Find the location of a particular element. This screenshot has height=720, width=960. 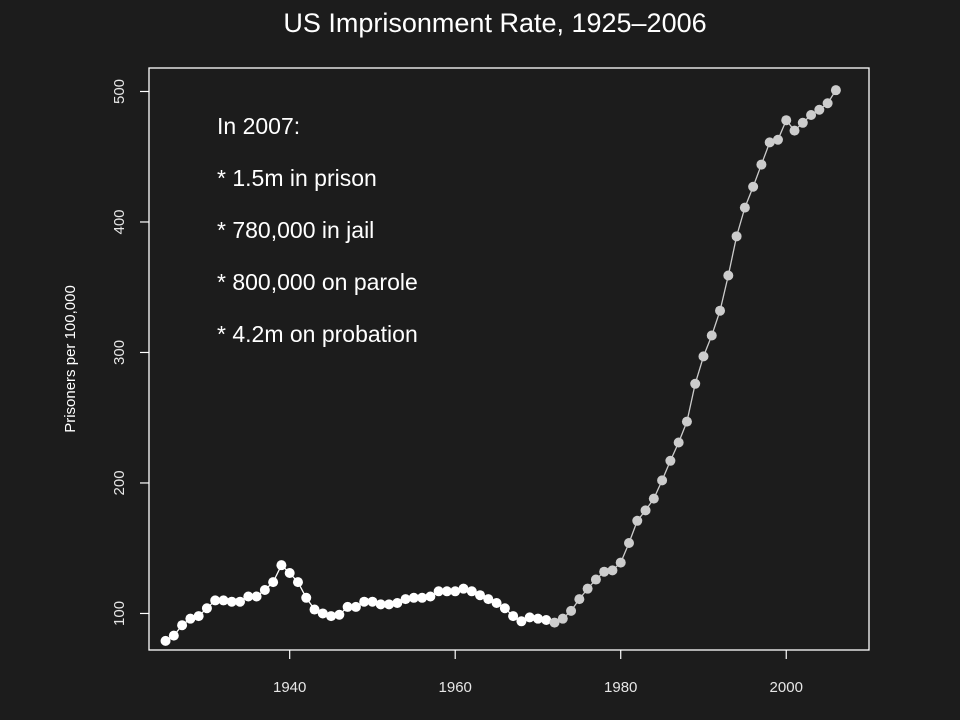

y-tick-label: 200 is located at coordinates (119, 482).